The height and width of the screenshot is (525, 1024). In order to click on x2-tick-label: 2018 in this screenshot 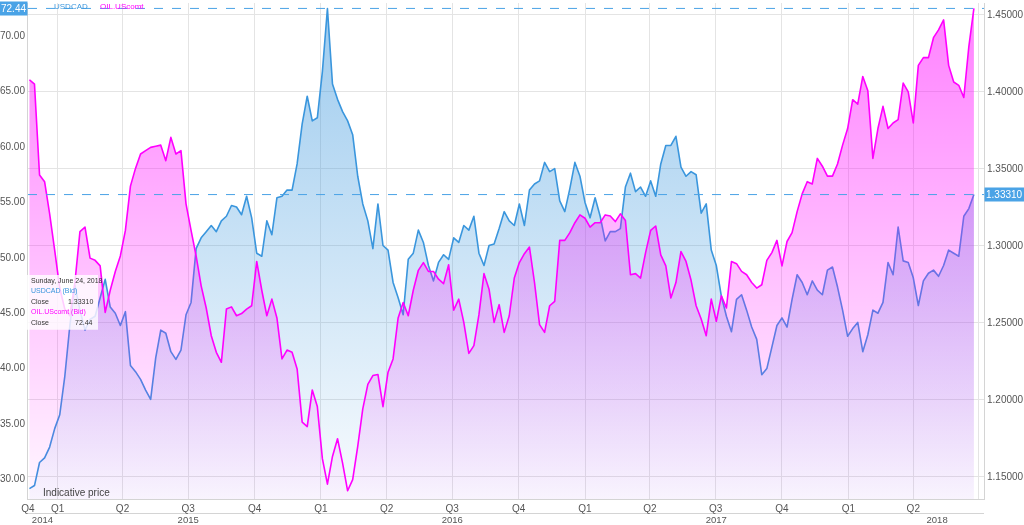, I will do `click(937, 519)`.